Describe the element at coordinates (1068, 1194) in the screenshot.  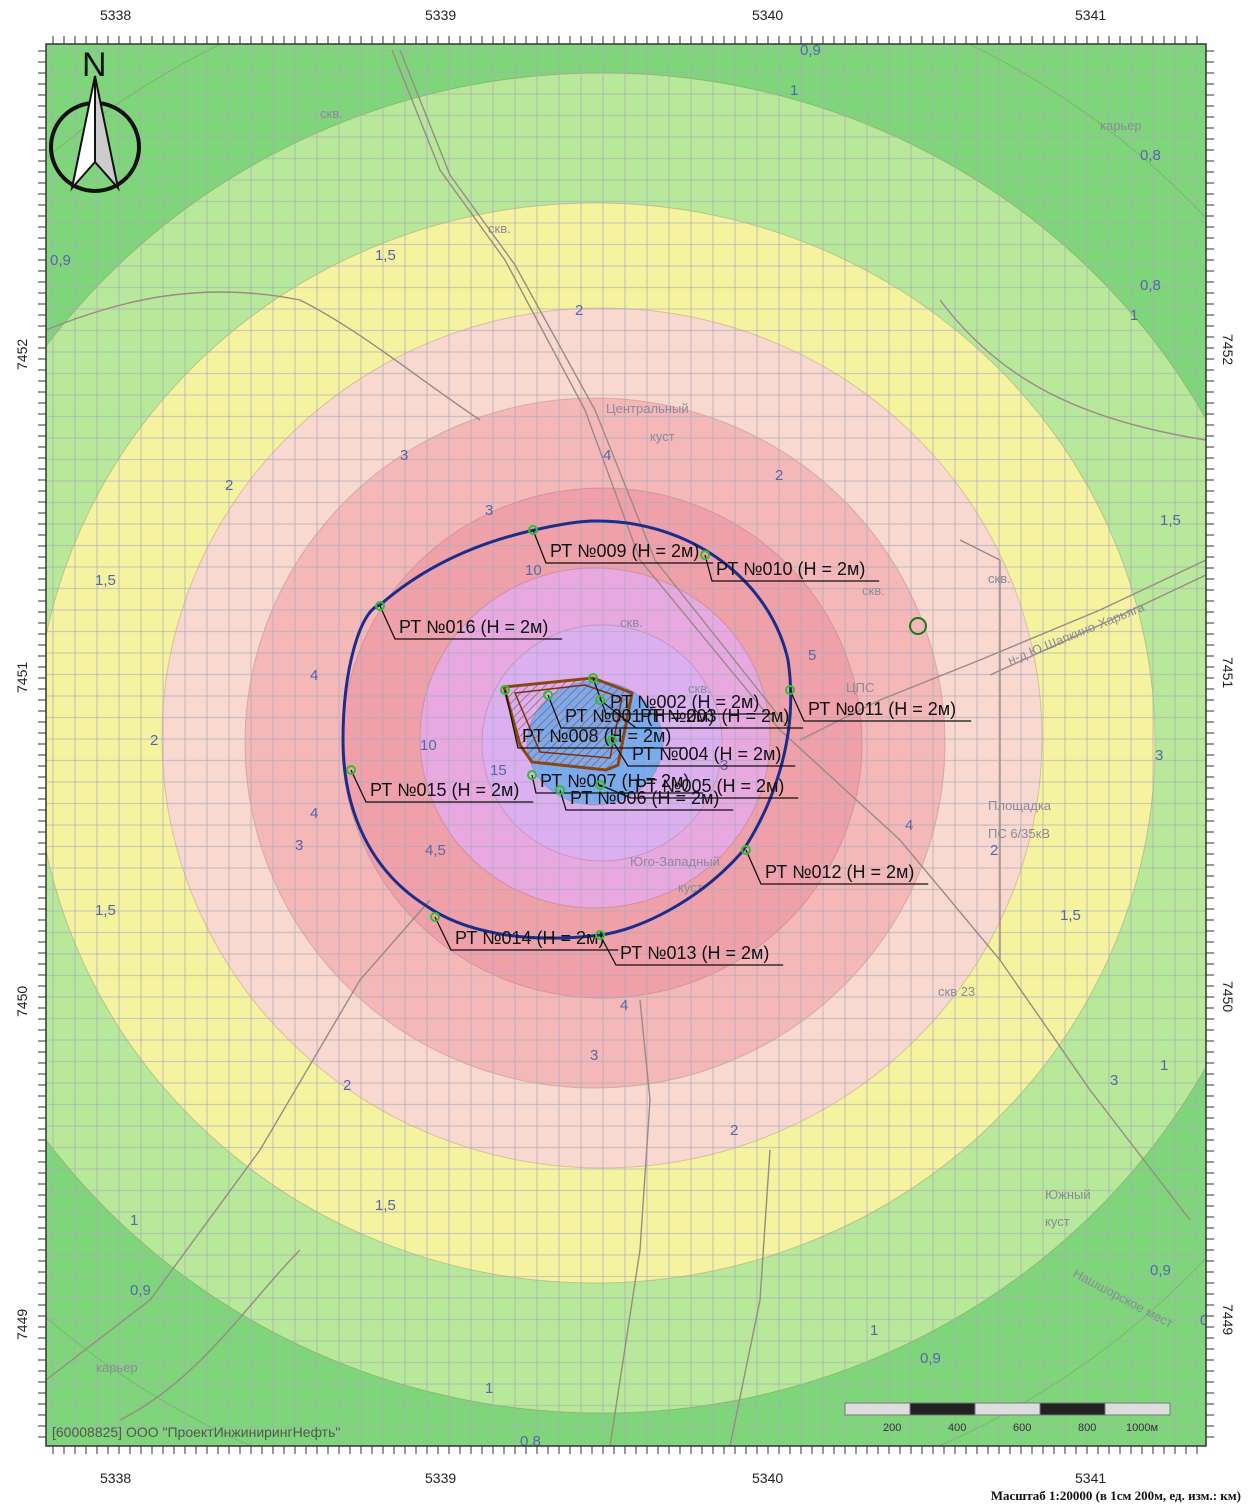
I see `place-label: Южный` at that location.